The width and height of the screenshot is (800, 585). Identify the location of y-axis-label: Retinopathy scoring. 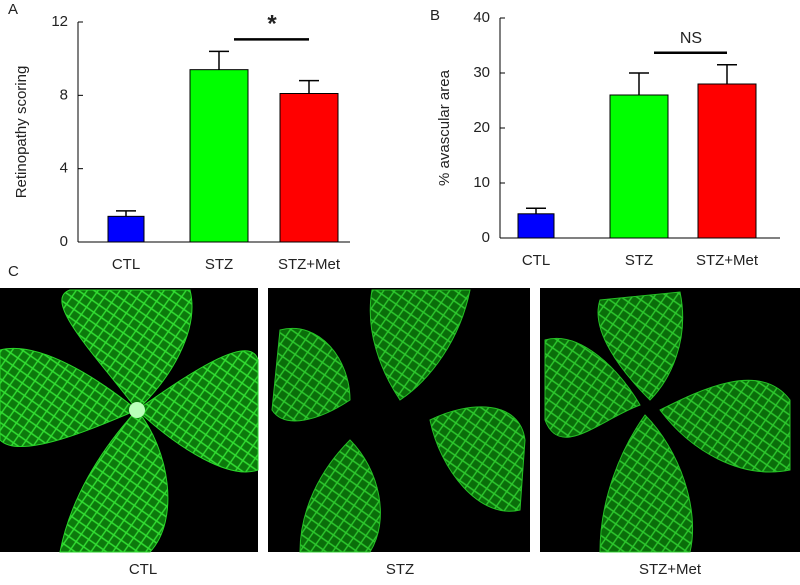
(21, 132).